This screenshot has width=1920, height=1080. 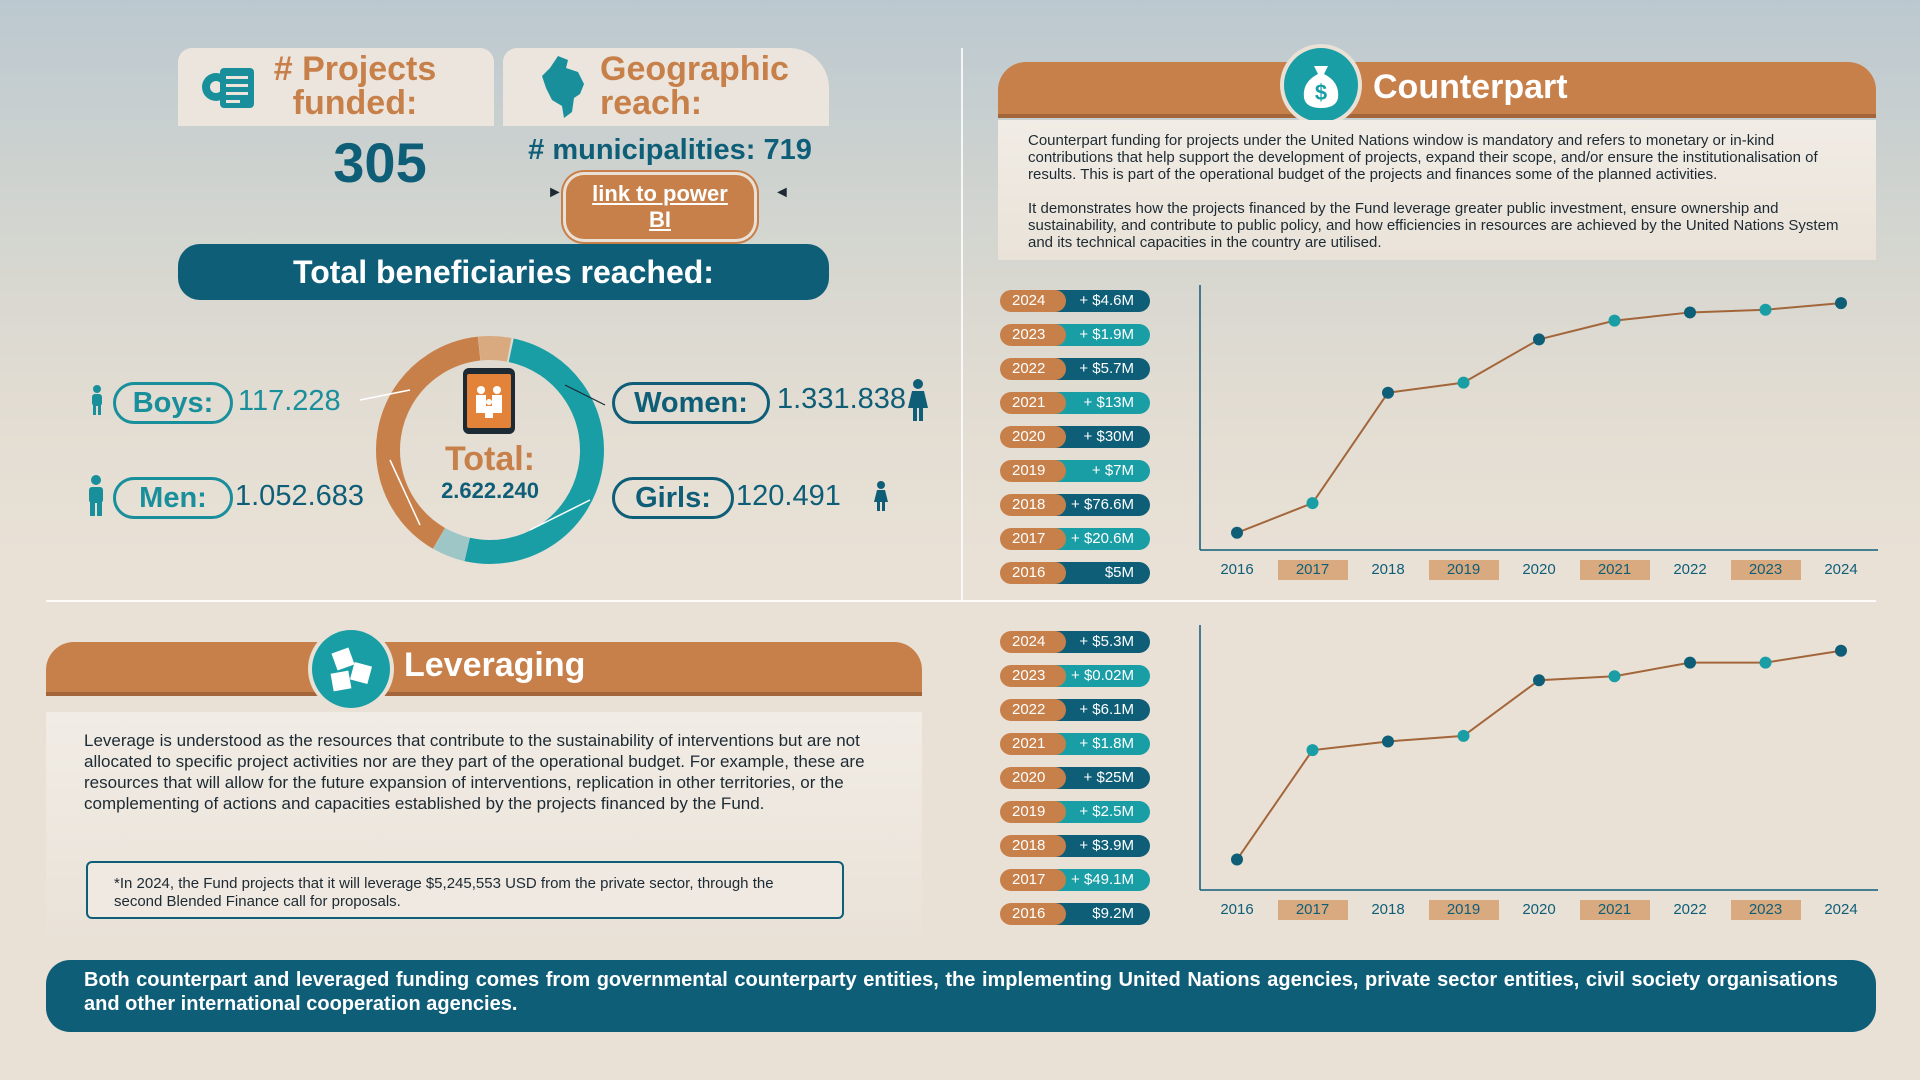 What do you see at coordinates (1075, 778) in the screenshot?
I see `year-row: + $25M 2020` at bounding box center [1075, 778].